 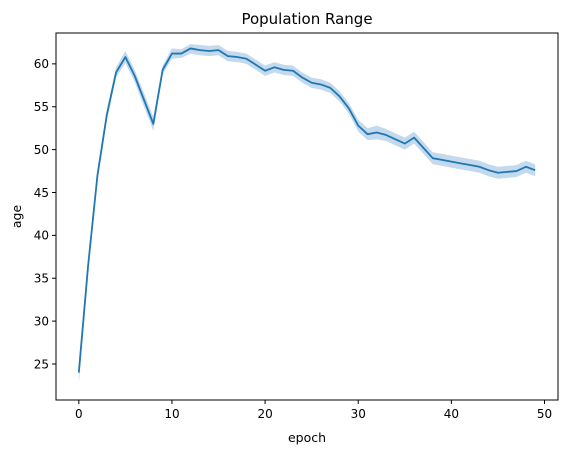 What do you see at coordinates (41, 236) in the screenshot?
I see `y-tick-label: 40` at bounding box center [41, 236].